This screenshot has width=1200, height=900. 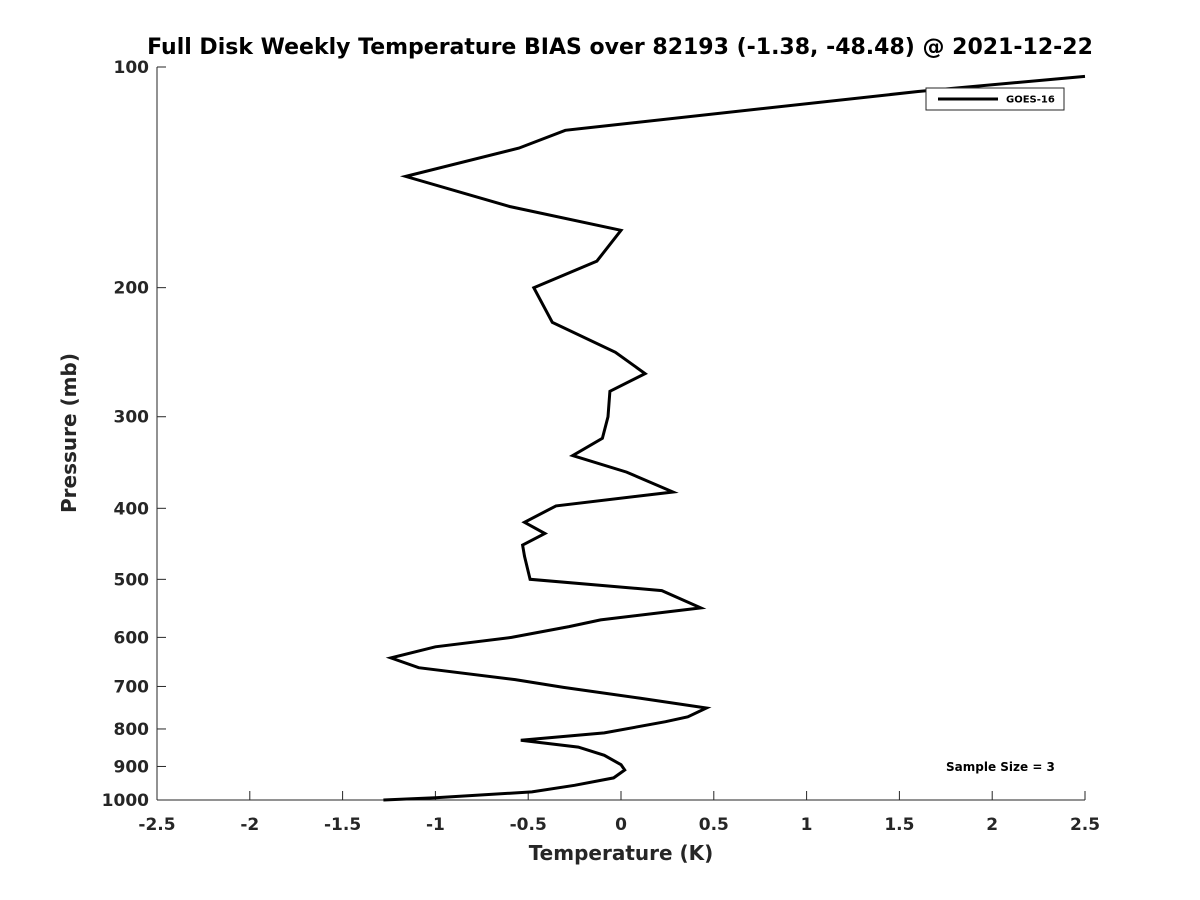 I want to click on sample-size-annotation: Sample Size = 3, so click(x=1000, y=767).